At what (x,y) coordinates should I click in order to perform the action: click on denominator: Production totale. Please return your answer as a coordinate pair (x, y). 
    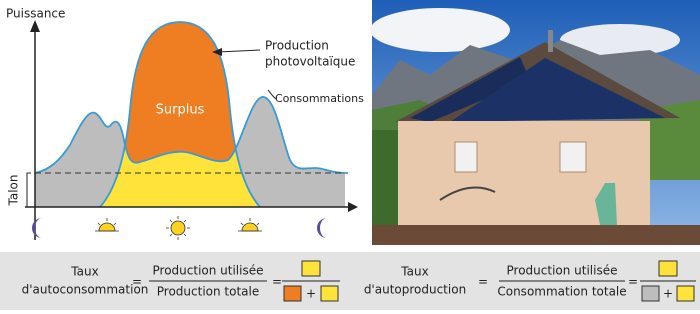
    Looking at the image, I should click on (208, 292).